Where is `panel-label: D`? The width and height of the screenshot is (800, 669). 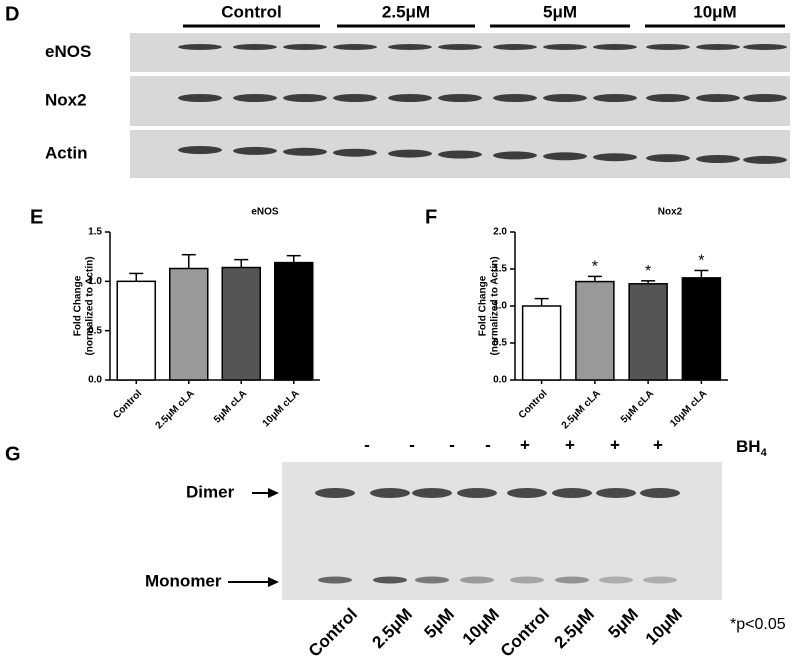 panel-label: D is located at coordinates (12, 14).